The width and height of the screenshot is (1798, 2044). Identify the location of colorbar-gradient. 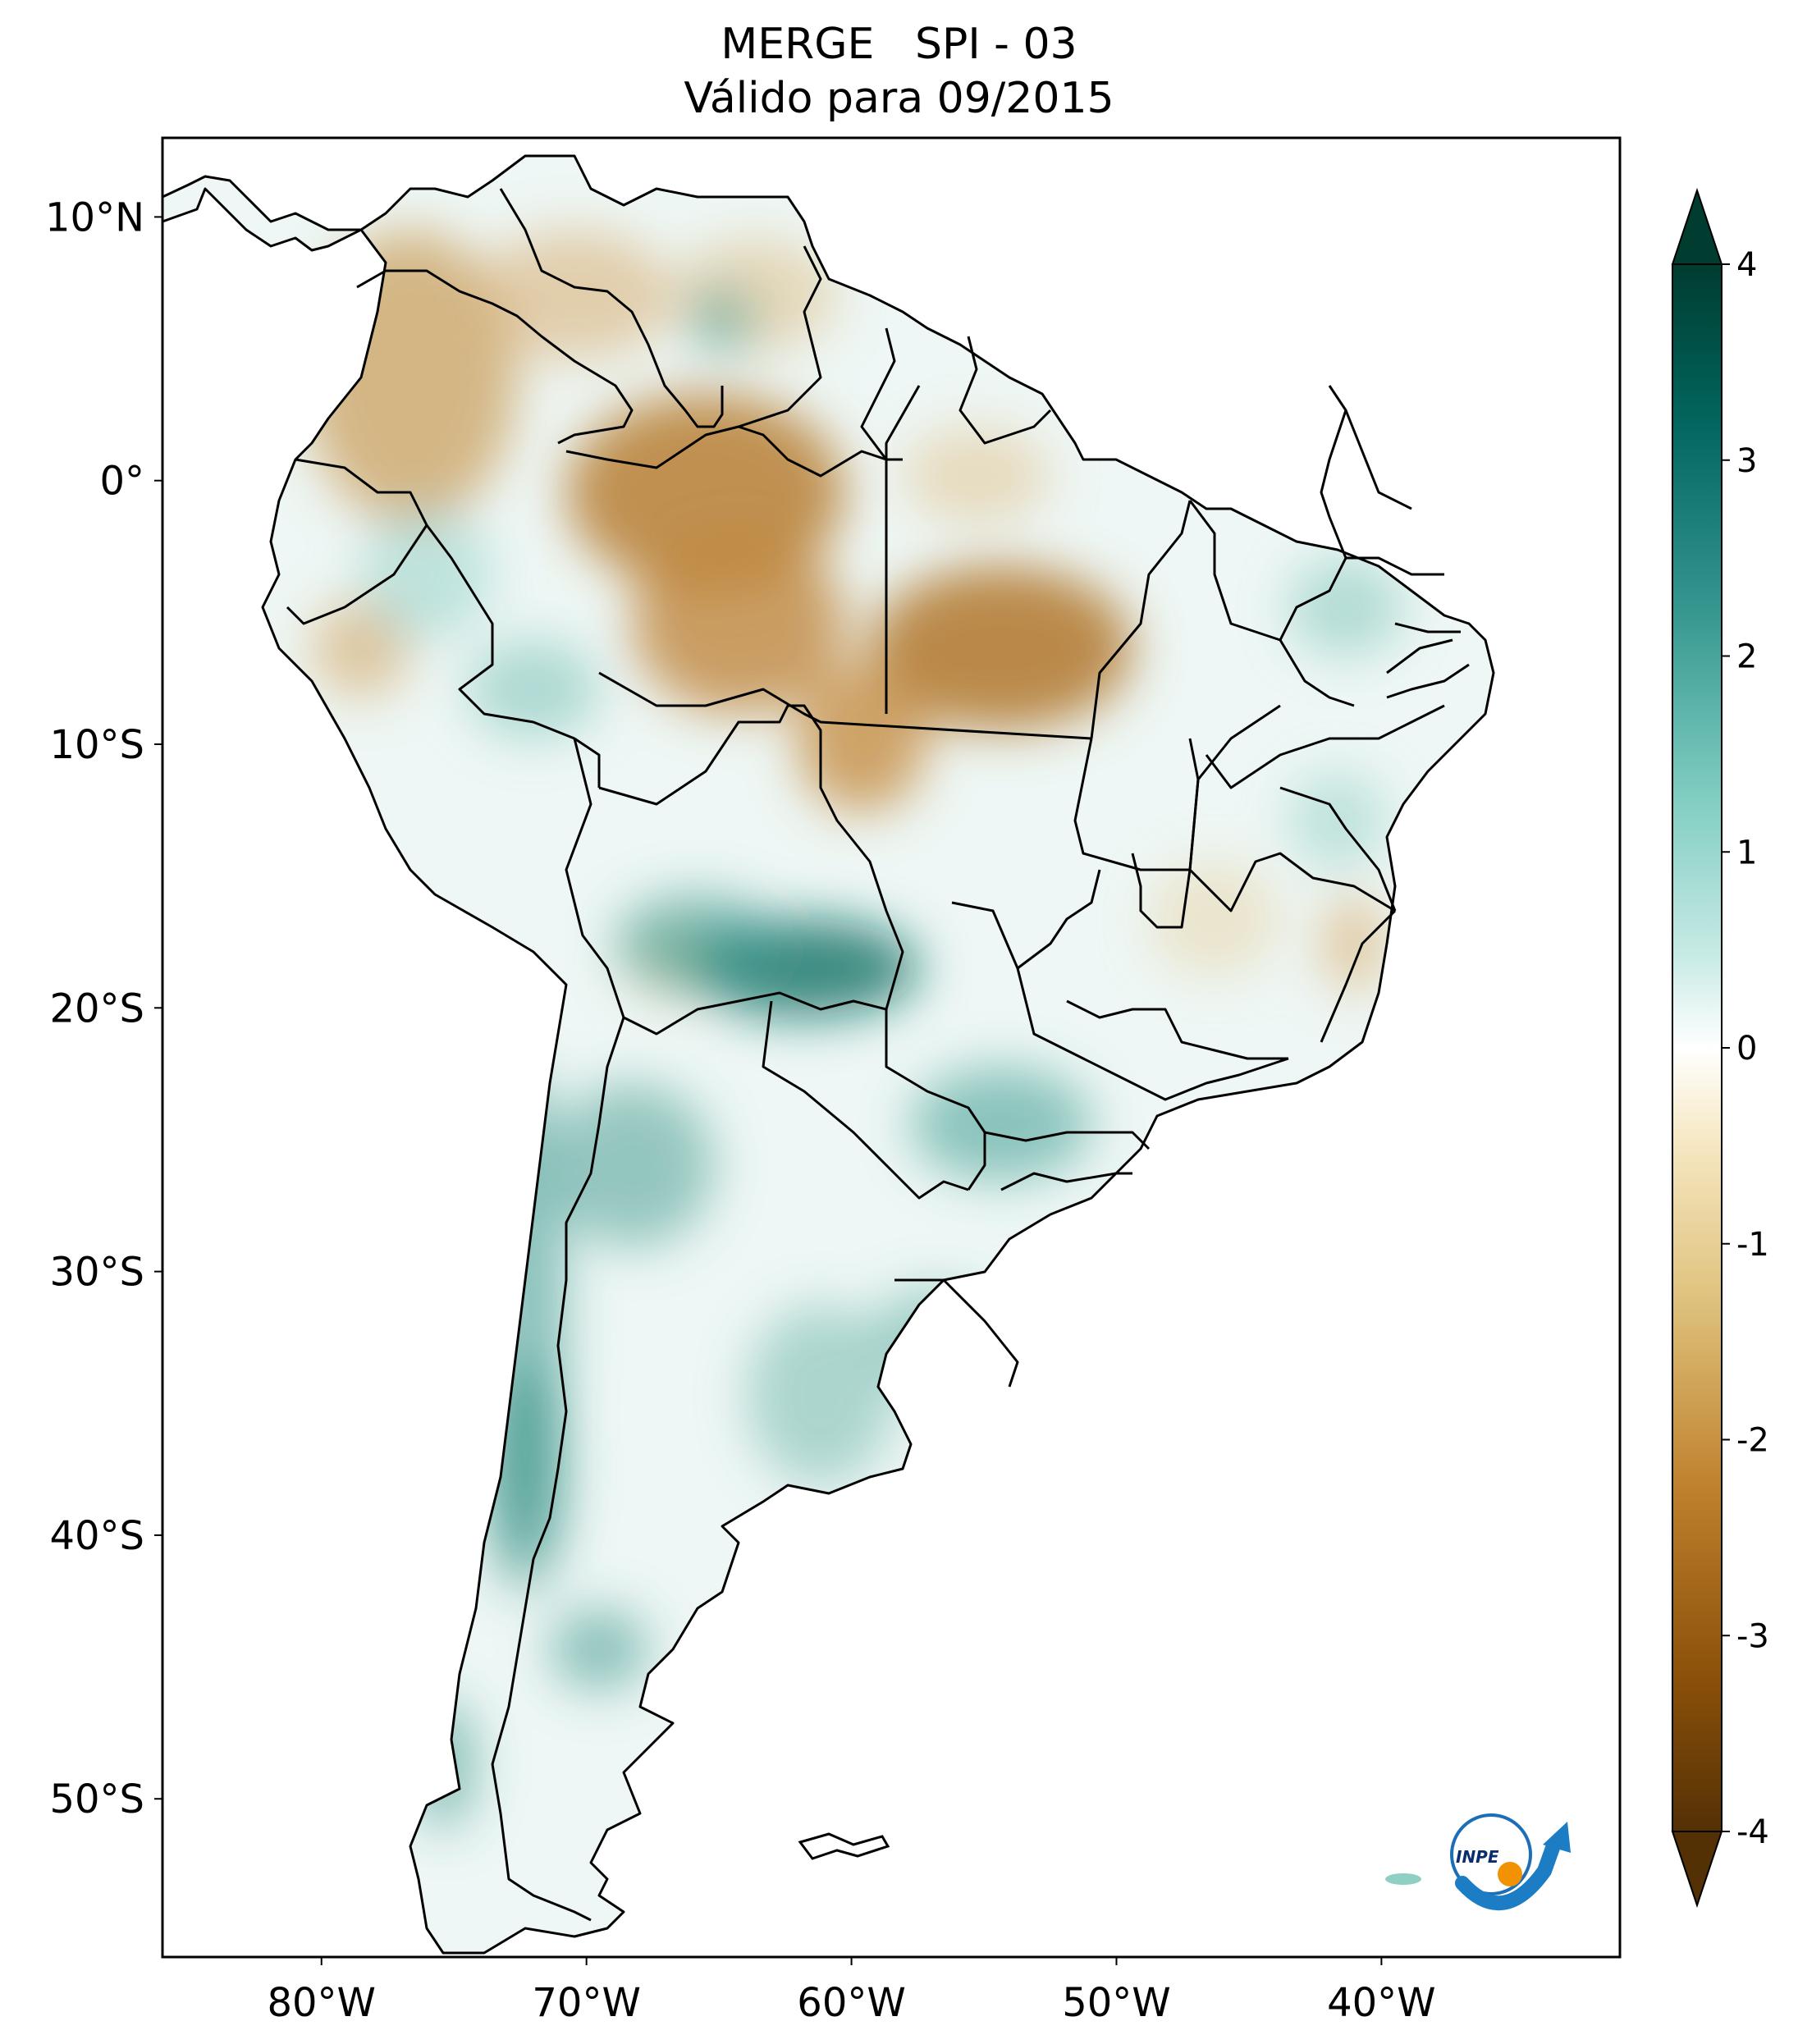
(1697, 1047).